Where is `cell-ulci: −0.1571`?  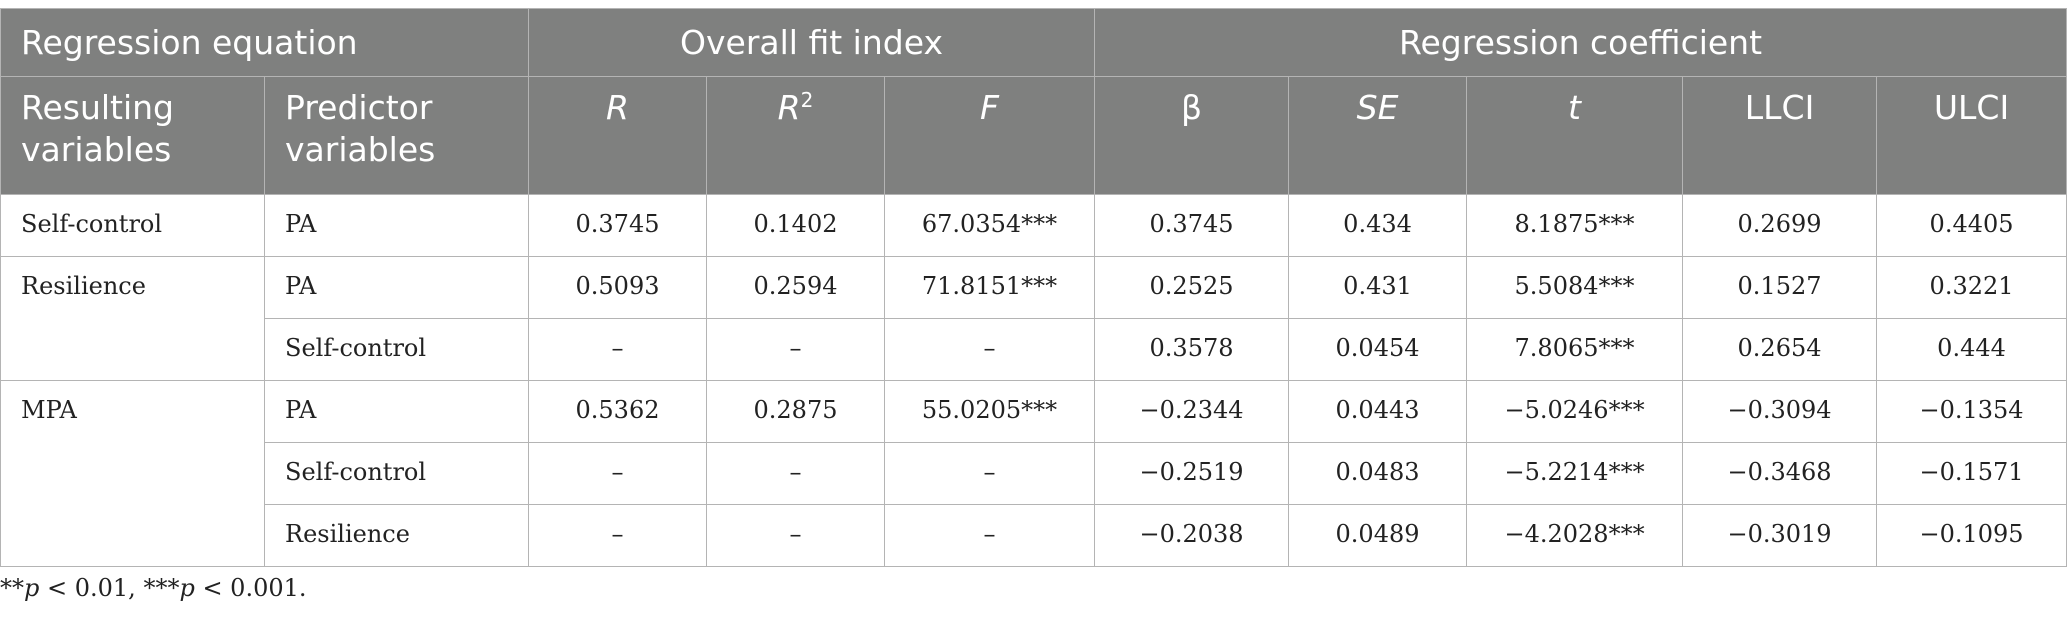 cell-ulci: −0.1571 is located at coordinates (1972, 473).